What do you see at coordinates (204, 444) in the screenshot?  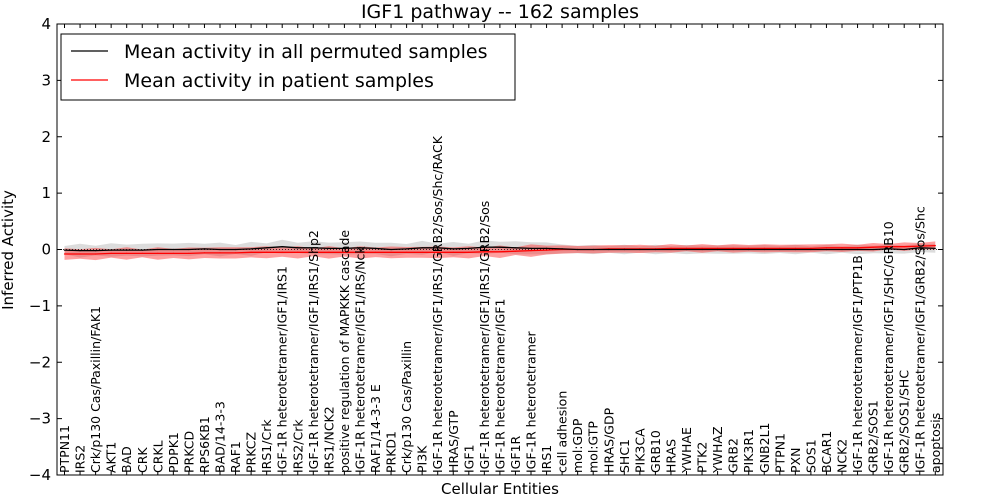 I see `x-category-label: RPS6KB1` at bounding box center [204, 444].